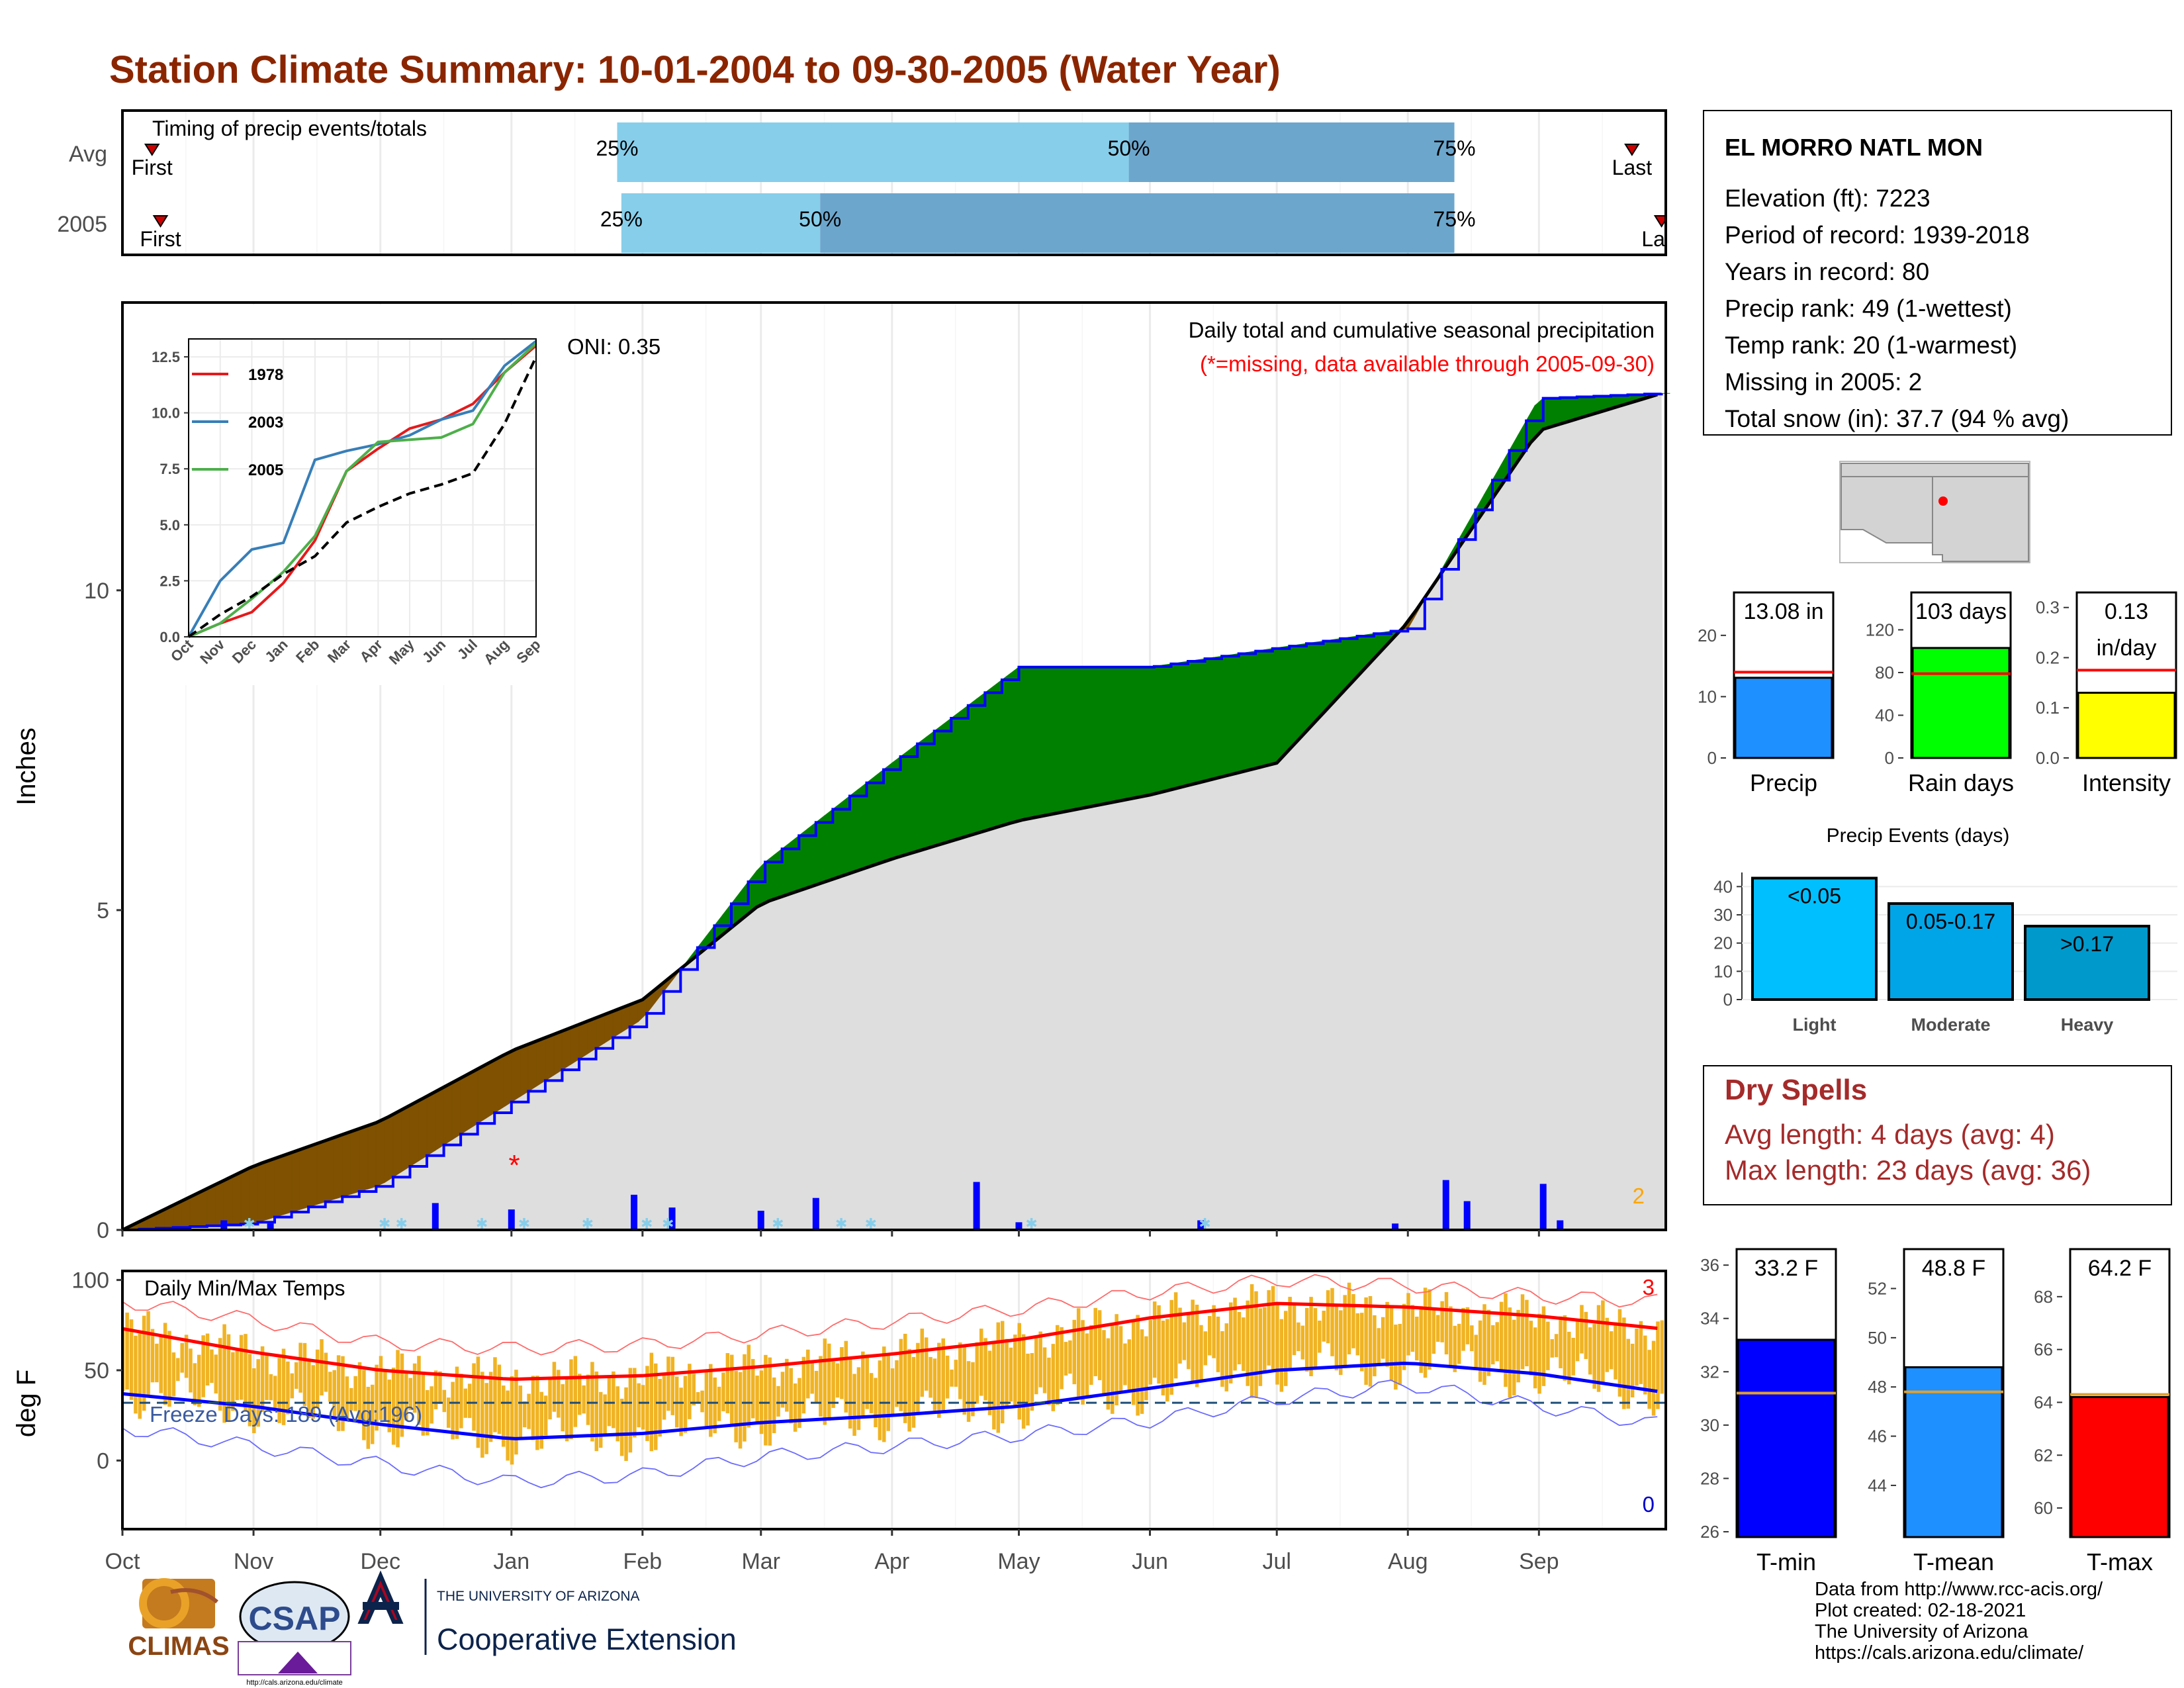 This screenshot has height=1688, width=2184. What do you see at coordinates (26, 766) in the screenshot?
I see `precip-y-label: Inches` at bounding box center [26, 766].